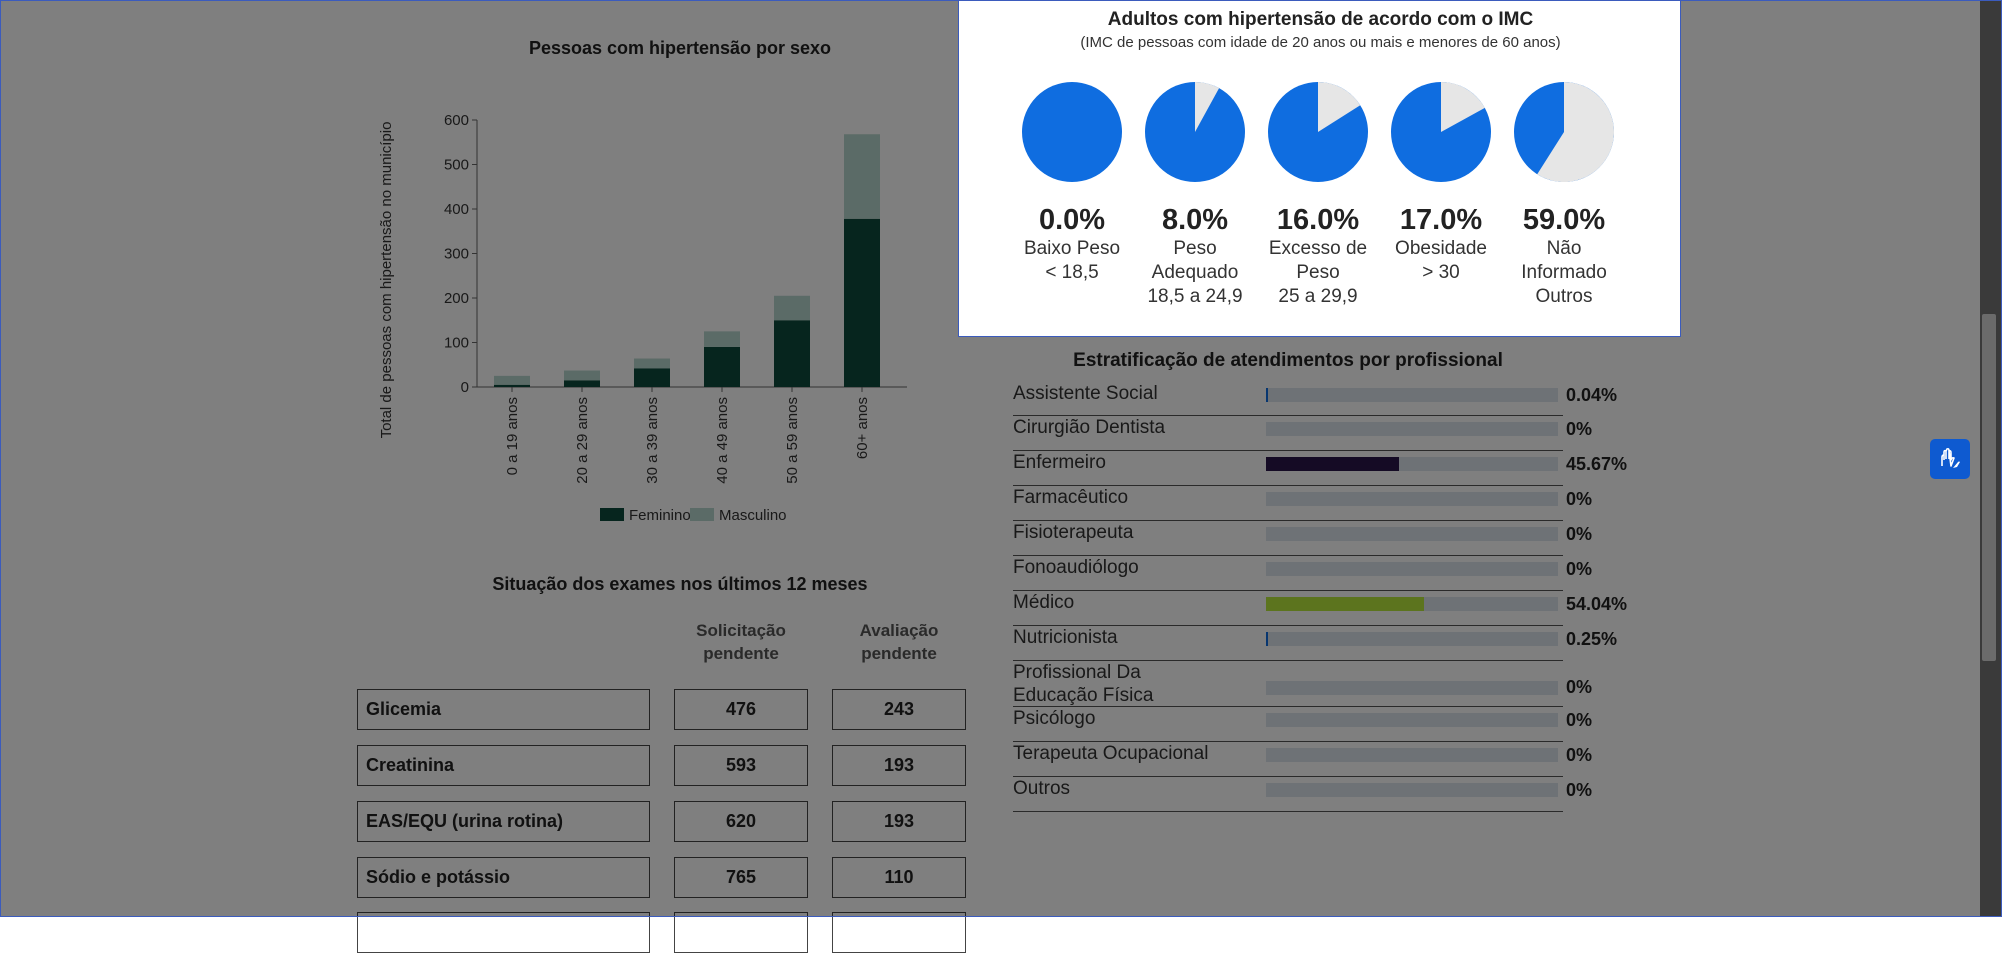 Image resolution: width=2002 pixels, height=953 pixels. I want to click on imc-label: Excesso de, so click(1318, 248).